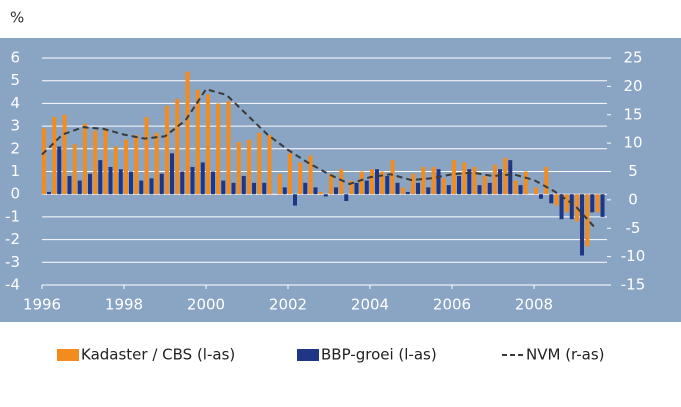 This screenshot has width=681, height=407. What do you see at coordinates (17, 18) in the screenshot?
I see `y-unit: %` at bounding box center [17, 18].